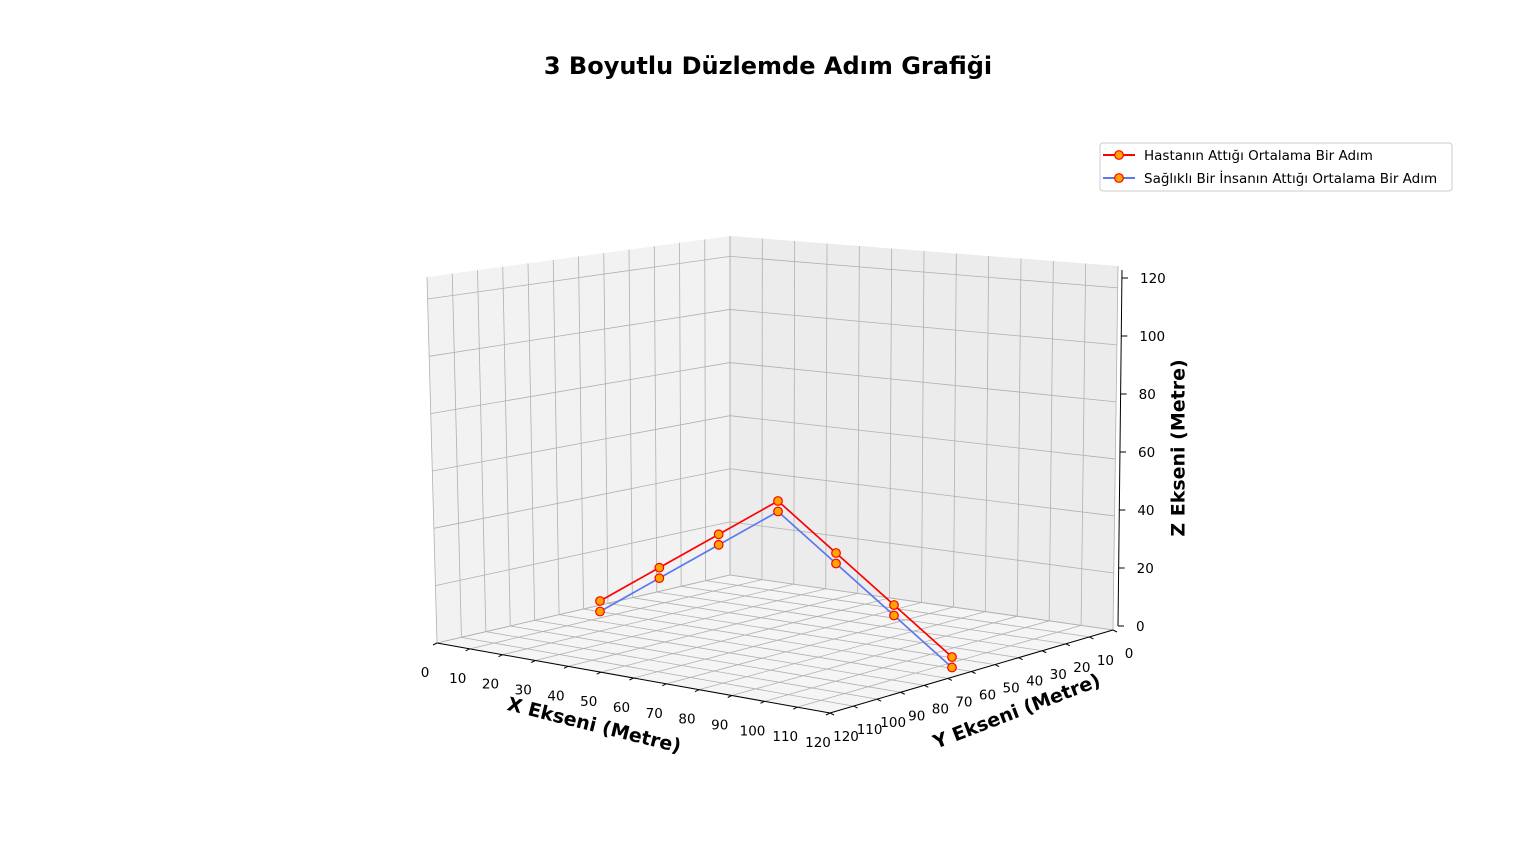 Image resolution: width=1536 pixels, height=850 pixels. I want to click on x-tick-label: 100, so click(753, 731).